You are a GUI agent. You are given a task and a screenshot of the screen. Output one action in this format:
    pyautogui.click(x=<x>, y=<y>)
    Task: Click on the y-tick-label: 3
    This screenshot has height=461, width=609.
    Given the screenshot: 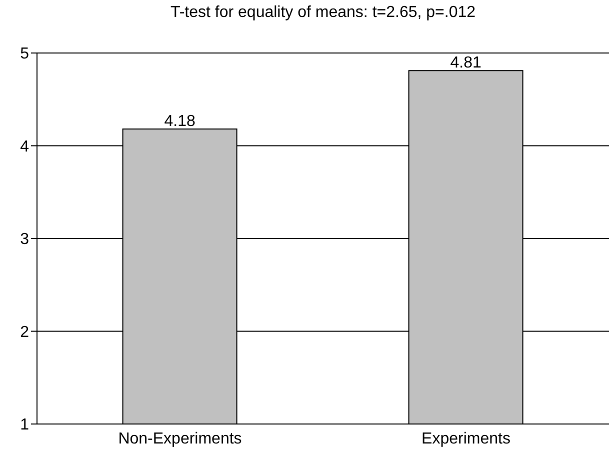 What is the action you would take?
    pyautogui.click(x=25, y=239)
    